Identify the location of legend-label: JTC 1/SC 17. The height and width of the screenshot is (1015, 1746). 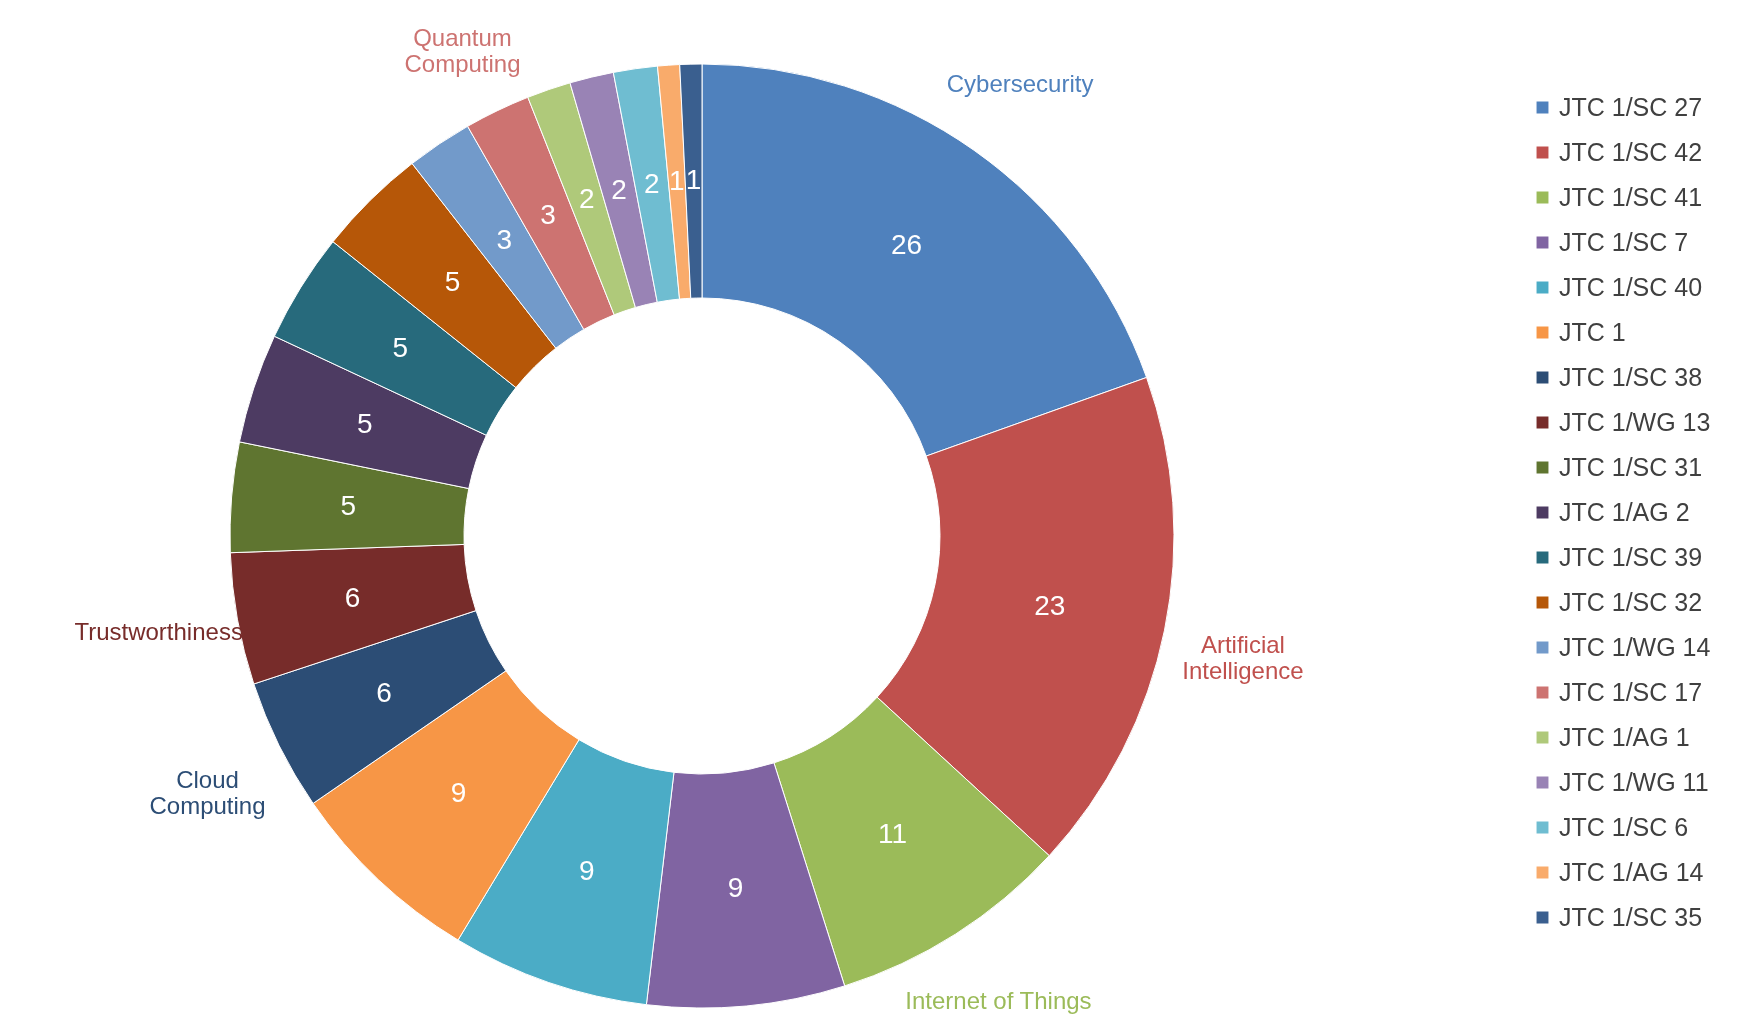
(1631, 691).